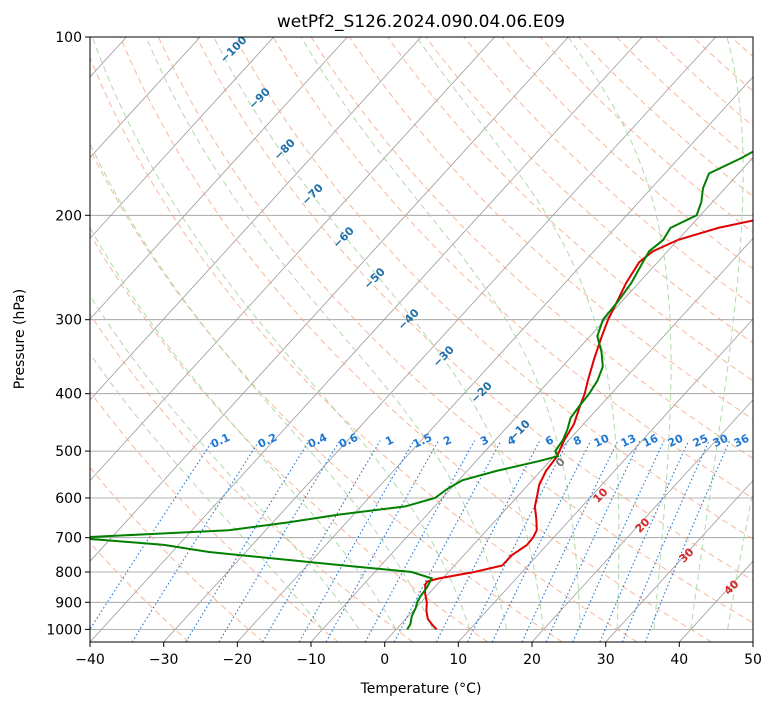 This screenshot has width=775, height=708. Describe the element at coordinates (68, 216) in the screenshot. I see `y-tick-label: 200` at that location.